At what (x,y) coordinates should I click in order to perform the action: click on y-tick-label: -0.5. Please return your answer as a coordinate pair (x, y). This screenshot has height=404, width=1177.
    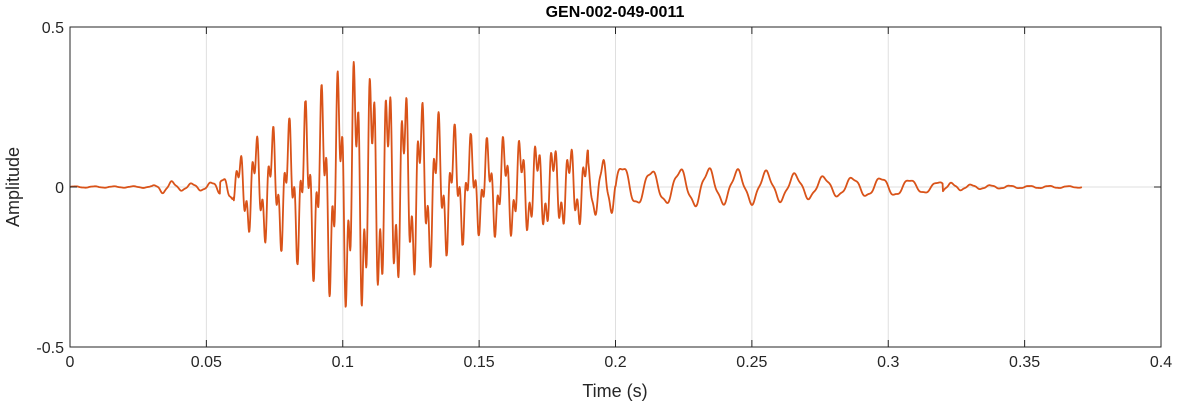
    Looking at the image, I should click on (50, 348).